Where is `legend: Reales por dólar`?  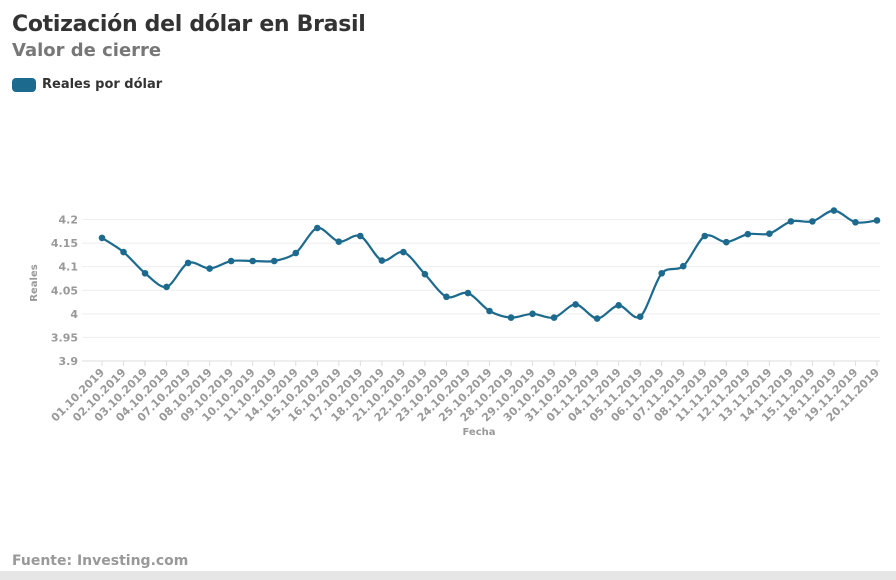 legend: Reales por dólar is located at coordinates (87, 84).